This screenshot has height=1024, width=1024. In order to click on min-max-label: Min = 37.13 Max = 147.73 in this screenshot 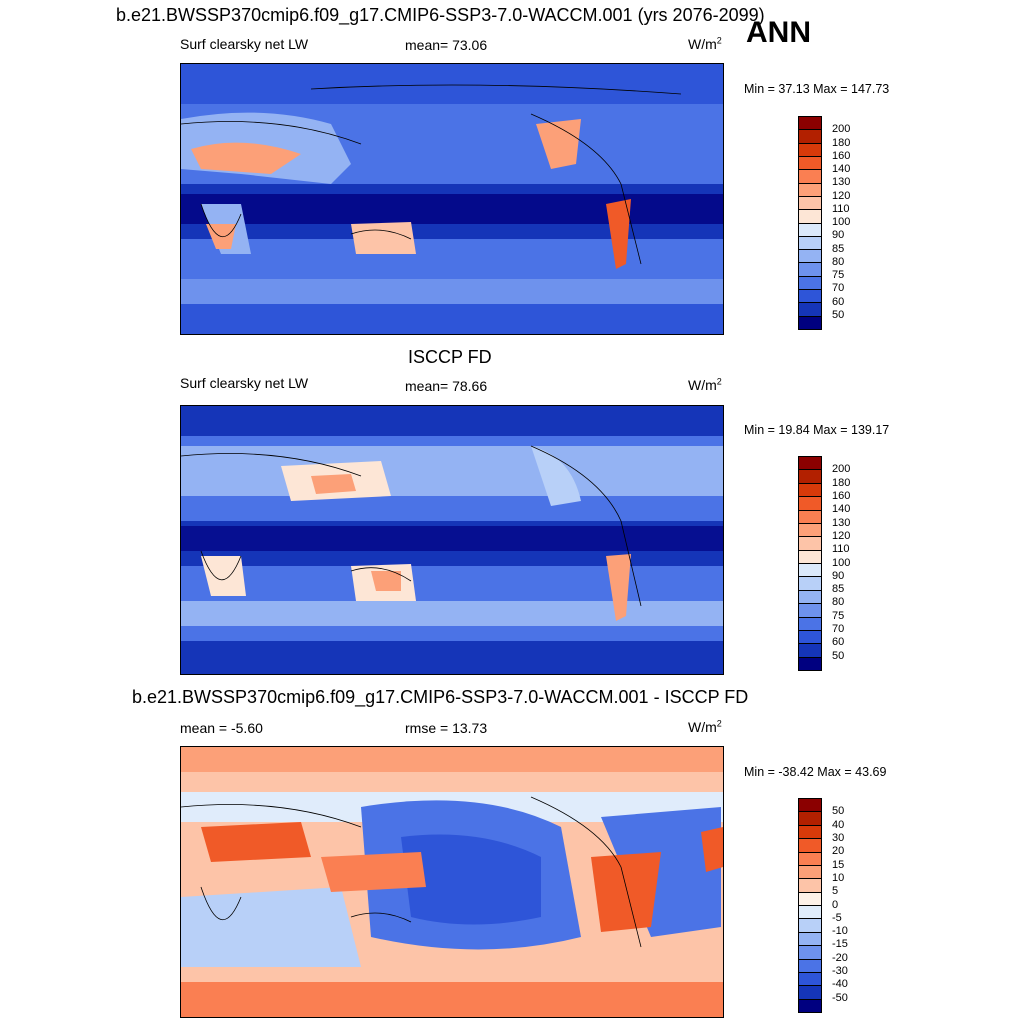, I will do `click(817, 89)`.